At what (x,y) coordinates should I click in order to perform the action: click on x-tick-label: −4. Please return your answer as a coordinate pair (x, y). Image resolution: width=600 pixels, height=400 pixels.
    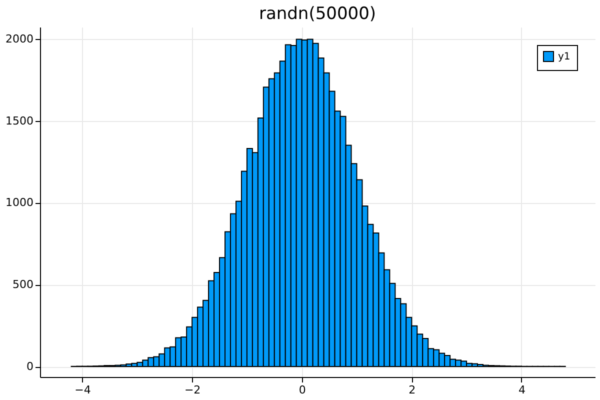
    Looking at the image, I should click on (82, 390).